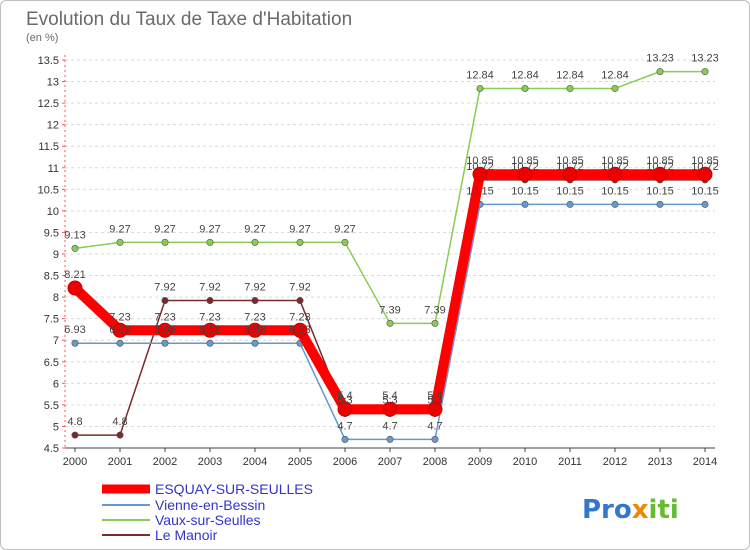 This screenshot has height=550, width=750. What do you see at coordinates (51, 449) in the screenshot?
I see `y-tick-label: 4.5` at bounding box center [51, 449].